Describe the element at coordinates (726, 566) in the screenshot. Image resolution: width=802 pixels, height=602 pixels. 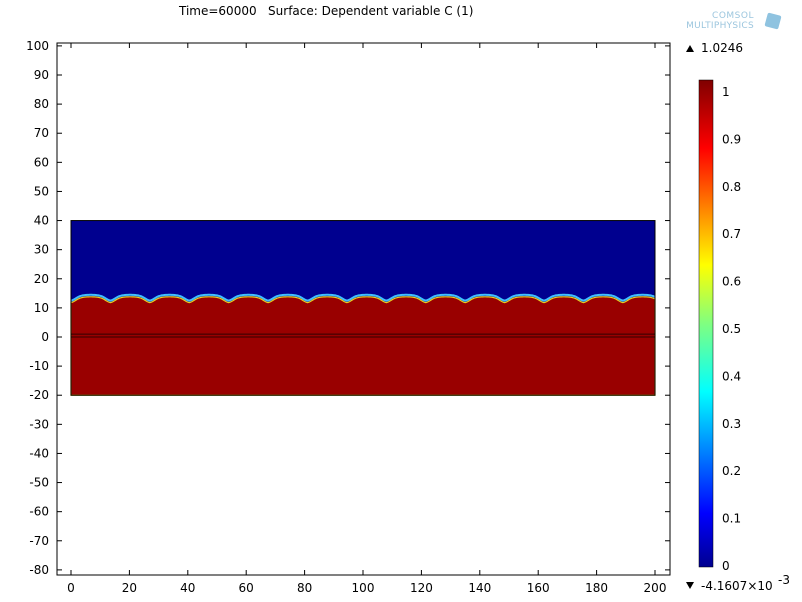
I see `colorbar-tick-label: 0` at that location.